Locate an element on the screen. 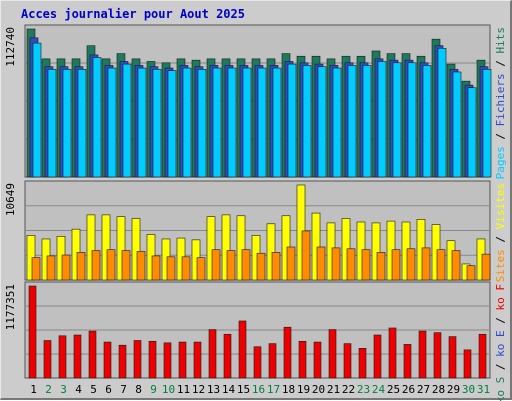  x-tick-day-2: 2 is located at coordinates (48, 389).